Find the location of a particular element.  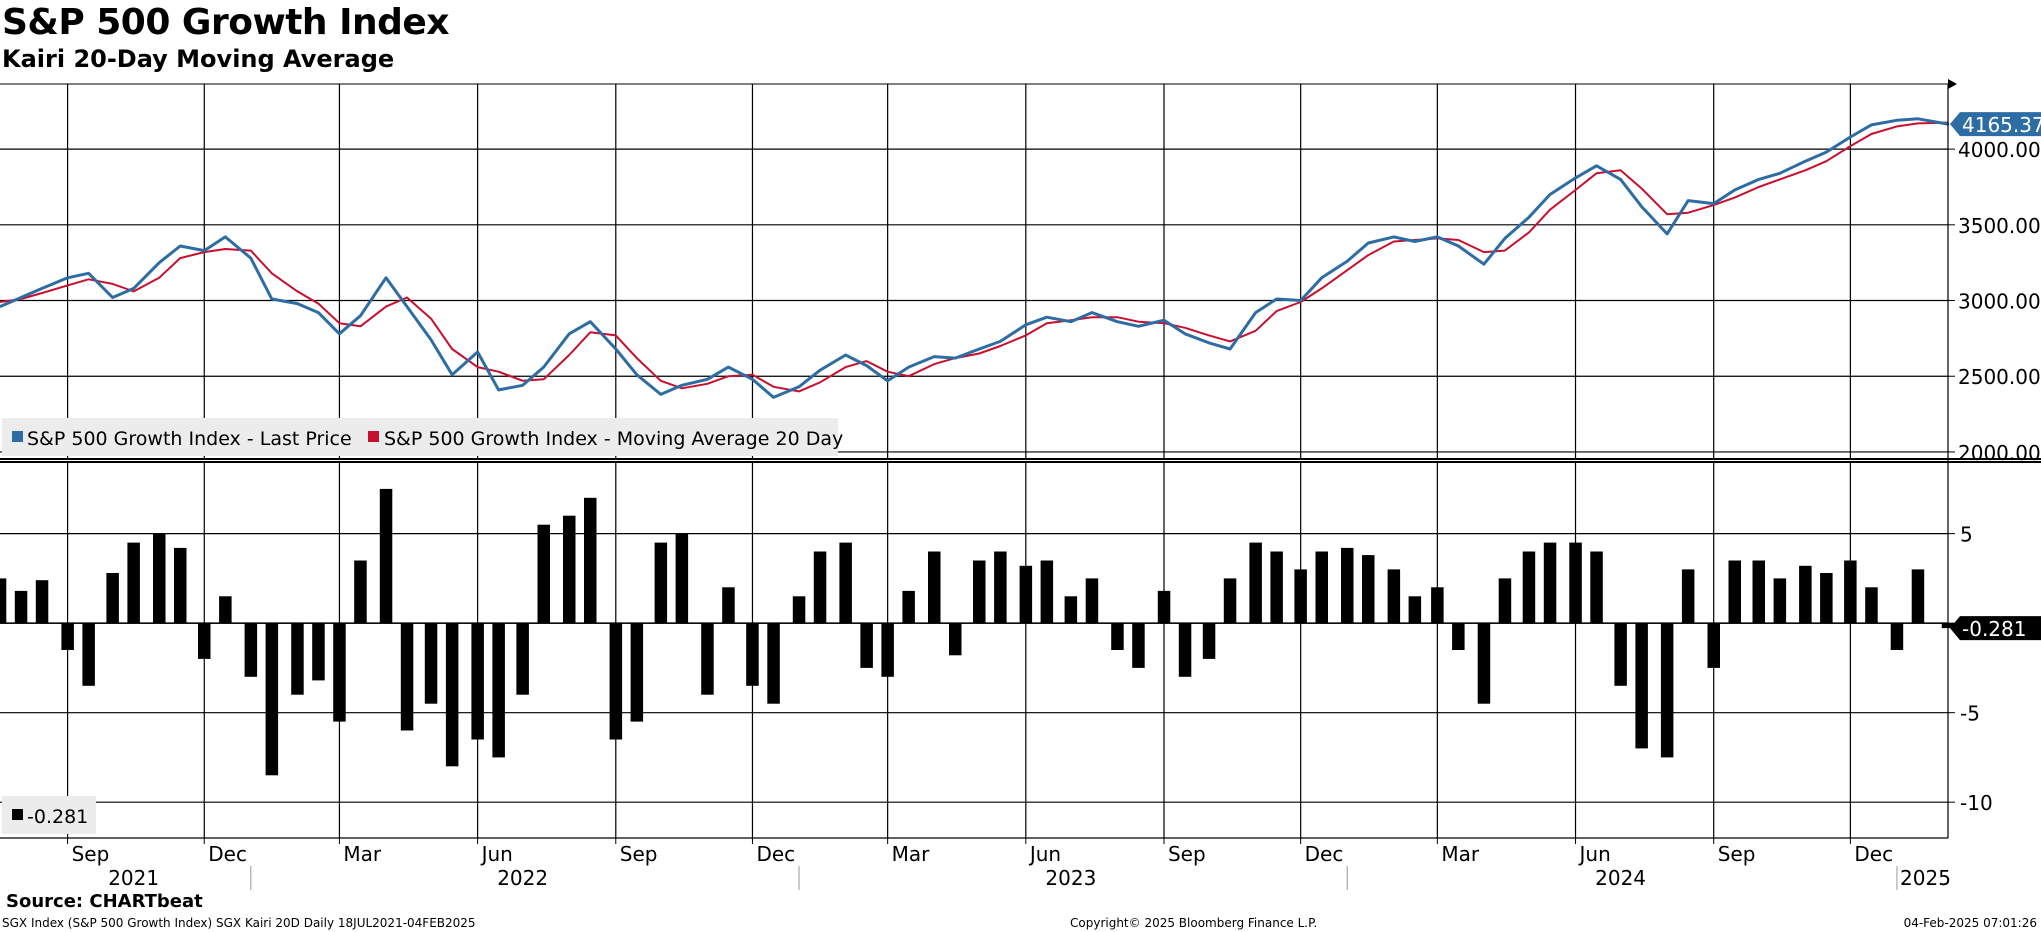

lower-ytick-label-3: 5 is located at coordinates (1966, 535).